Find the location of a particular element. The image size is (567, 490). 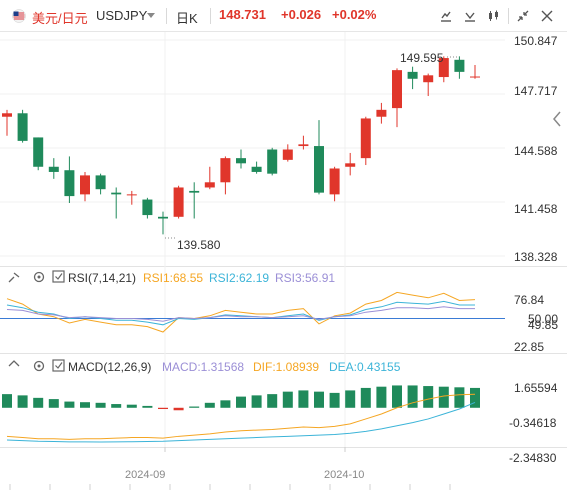

rsi-axis-label: 22.85 is located at coordinates (529, 347).